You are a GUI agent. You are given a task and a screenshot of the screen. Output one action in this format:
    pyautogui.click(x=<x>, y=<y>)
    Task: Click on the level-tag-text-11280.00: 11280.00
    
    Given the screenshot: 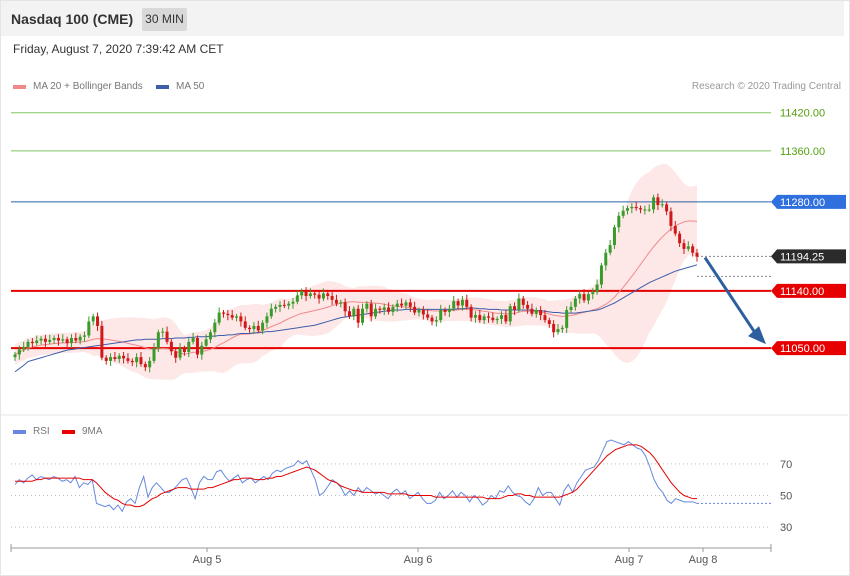 What is the action you would take?
    pyautogui.click(x=802, y=203)
    